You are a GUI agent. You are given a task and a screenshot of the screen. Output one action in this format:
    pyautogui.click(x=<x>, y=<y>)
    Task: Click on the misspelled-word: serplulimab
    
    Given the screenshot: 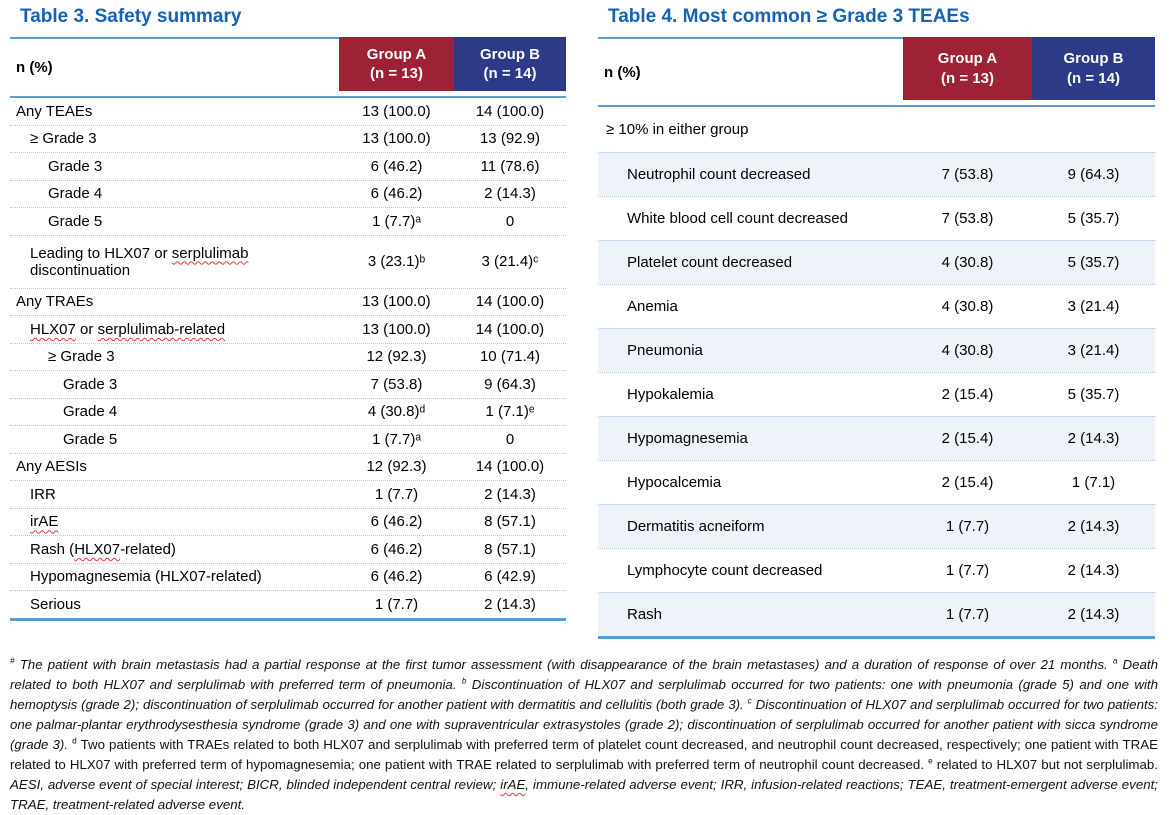 What is the action you would take?
    pyautogui.click(x=210, y=253)
    